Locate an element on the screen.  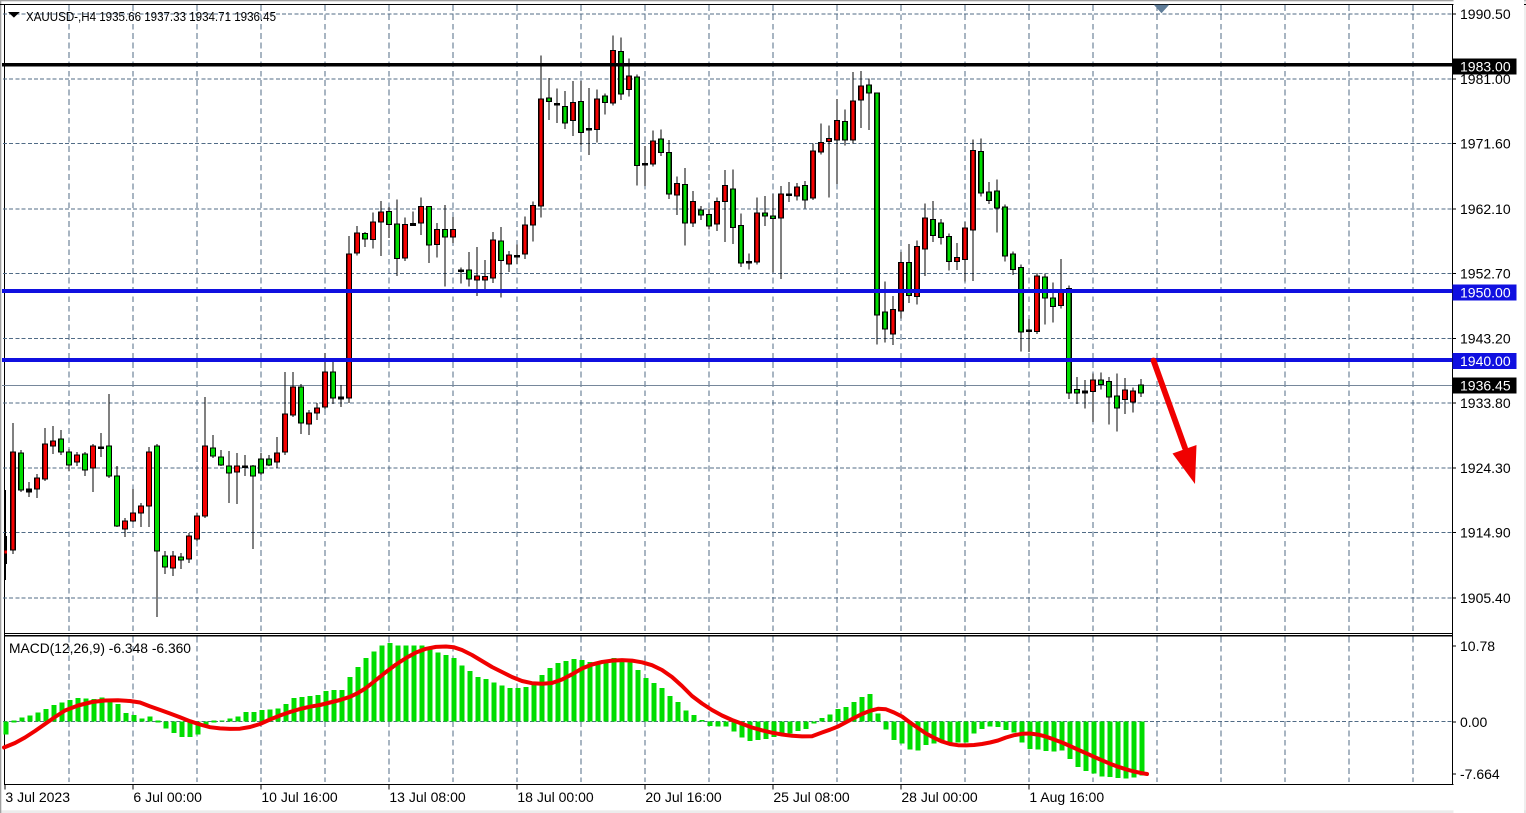
svg-text: 1936.45 is located at coordinates (1485, 386).